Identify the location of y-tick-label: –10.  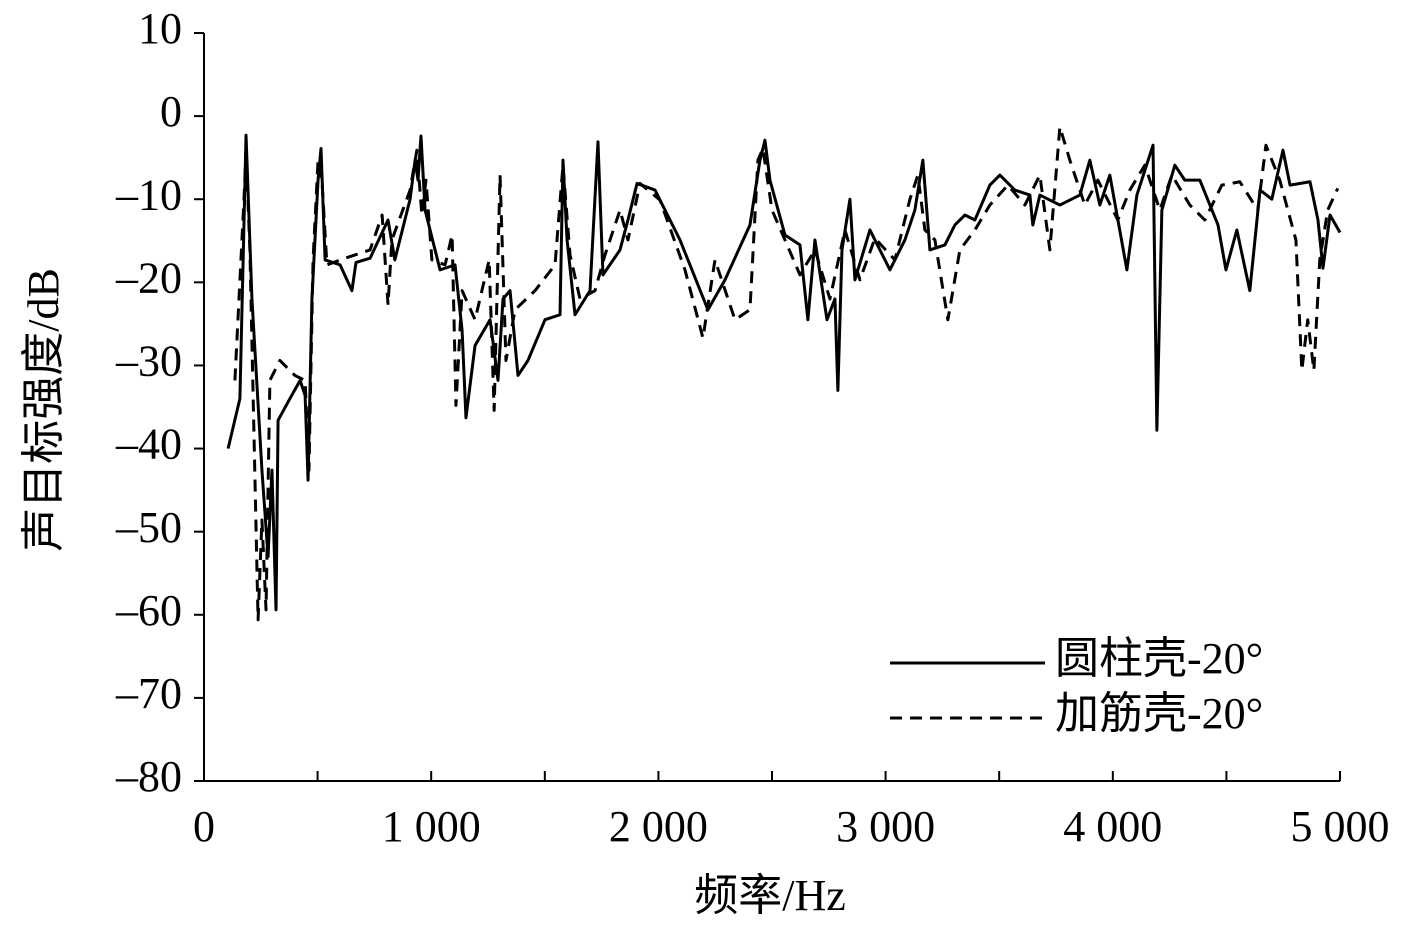
(148, 194).